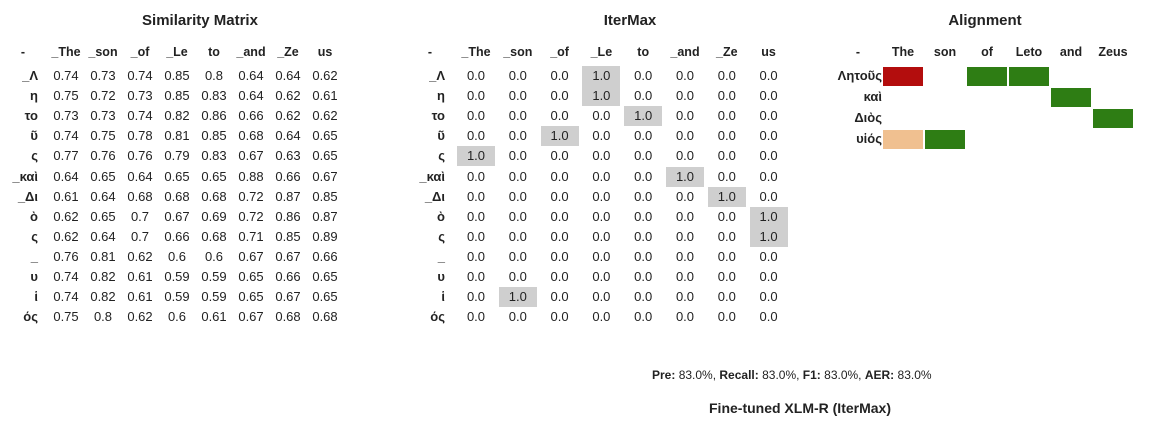  Describe the element at coordinates (811, 375) in the screenshot. I see `f1-label: F1:` at that location.